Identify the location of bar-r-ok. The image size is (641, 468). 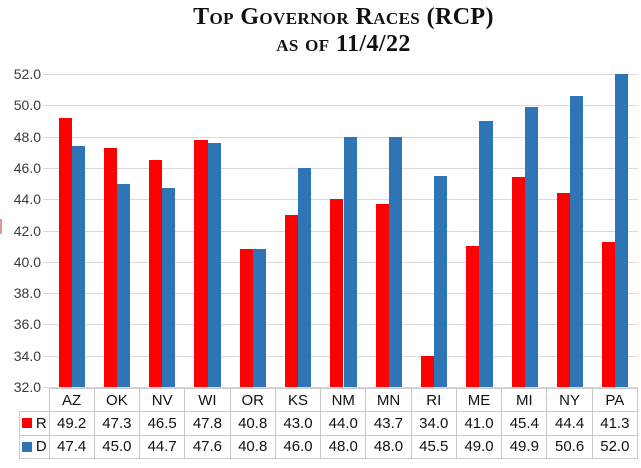
(110, 267).